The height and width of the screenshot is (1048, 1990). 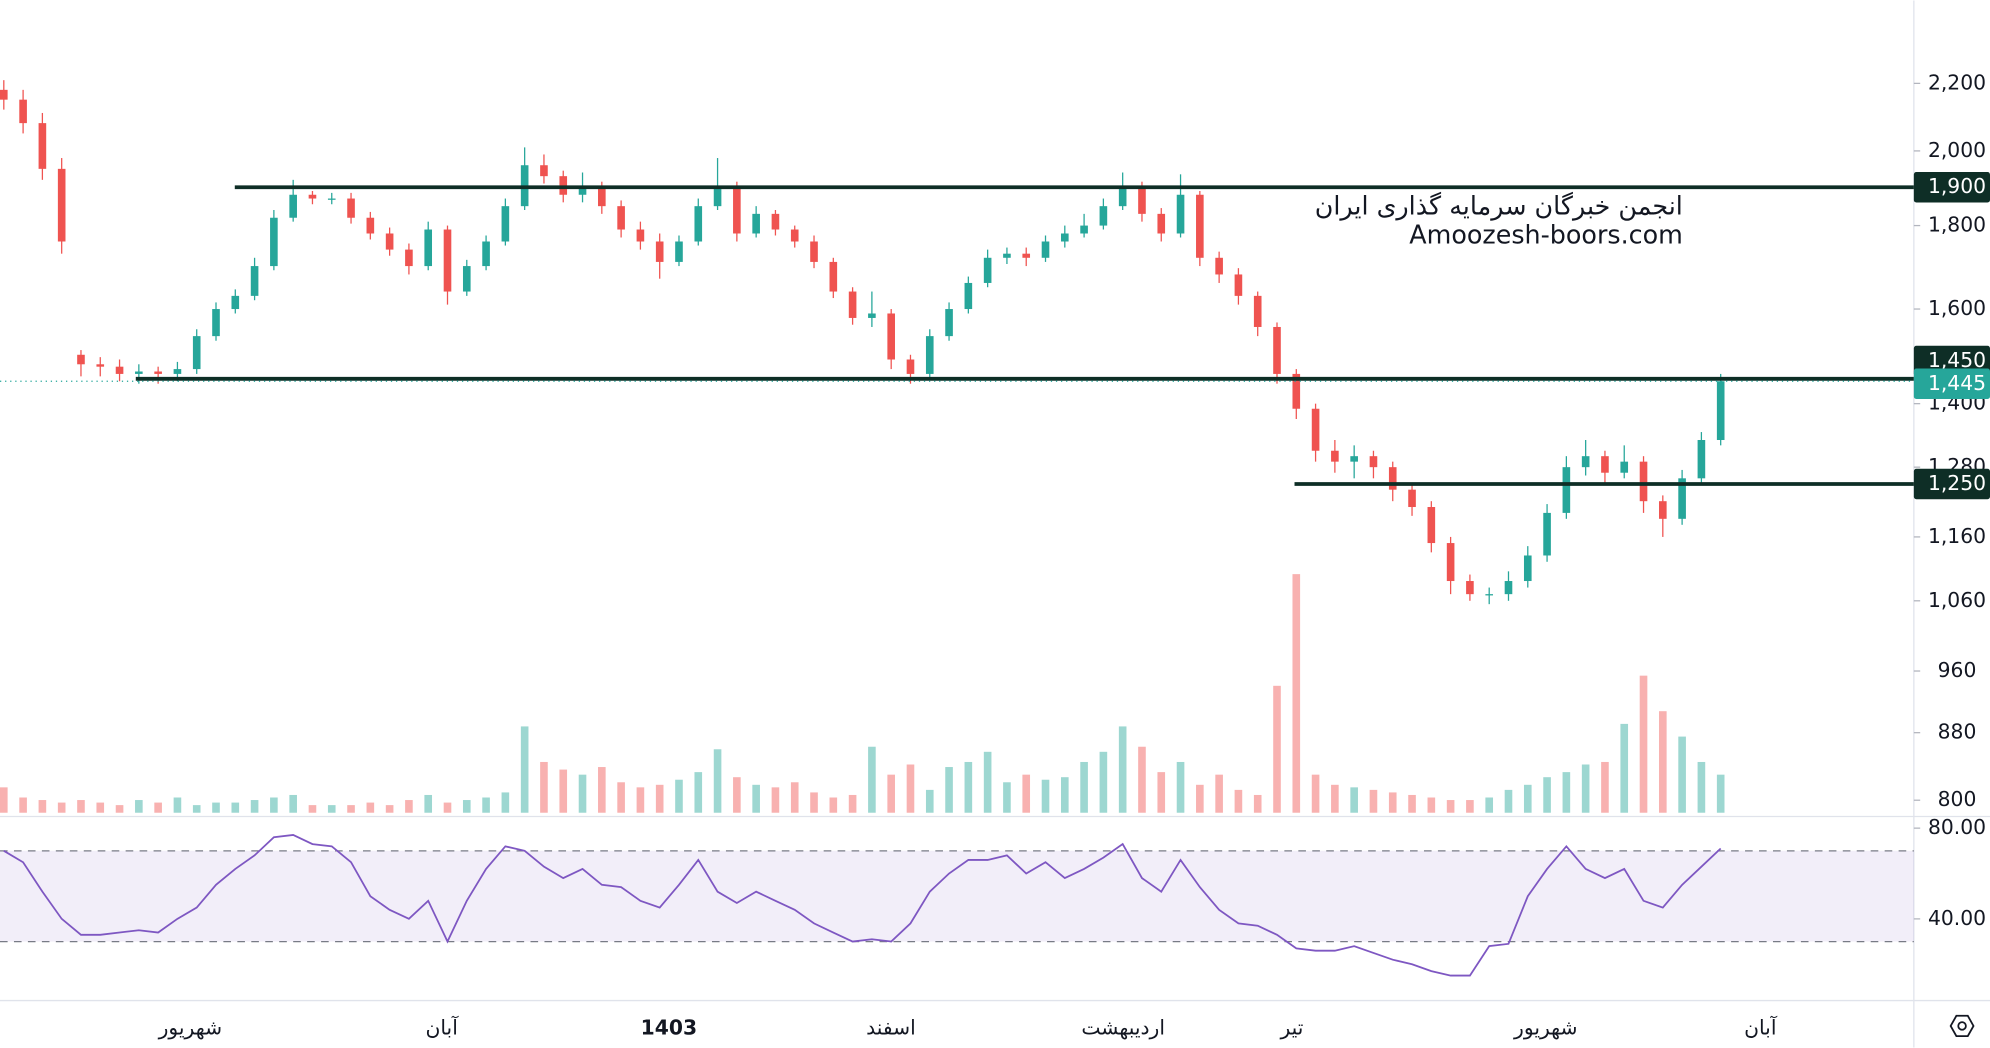 I want to click on rsi-tick-label: 80.00, so click(x=1957, y=827).